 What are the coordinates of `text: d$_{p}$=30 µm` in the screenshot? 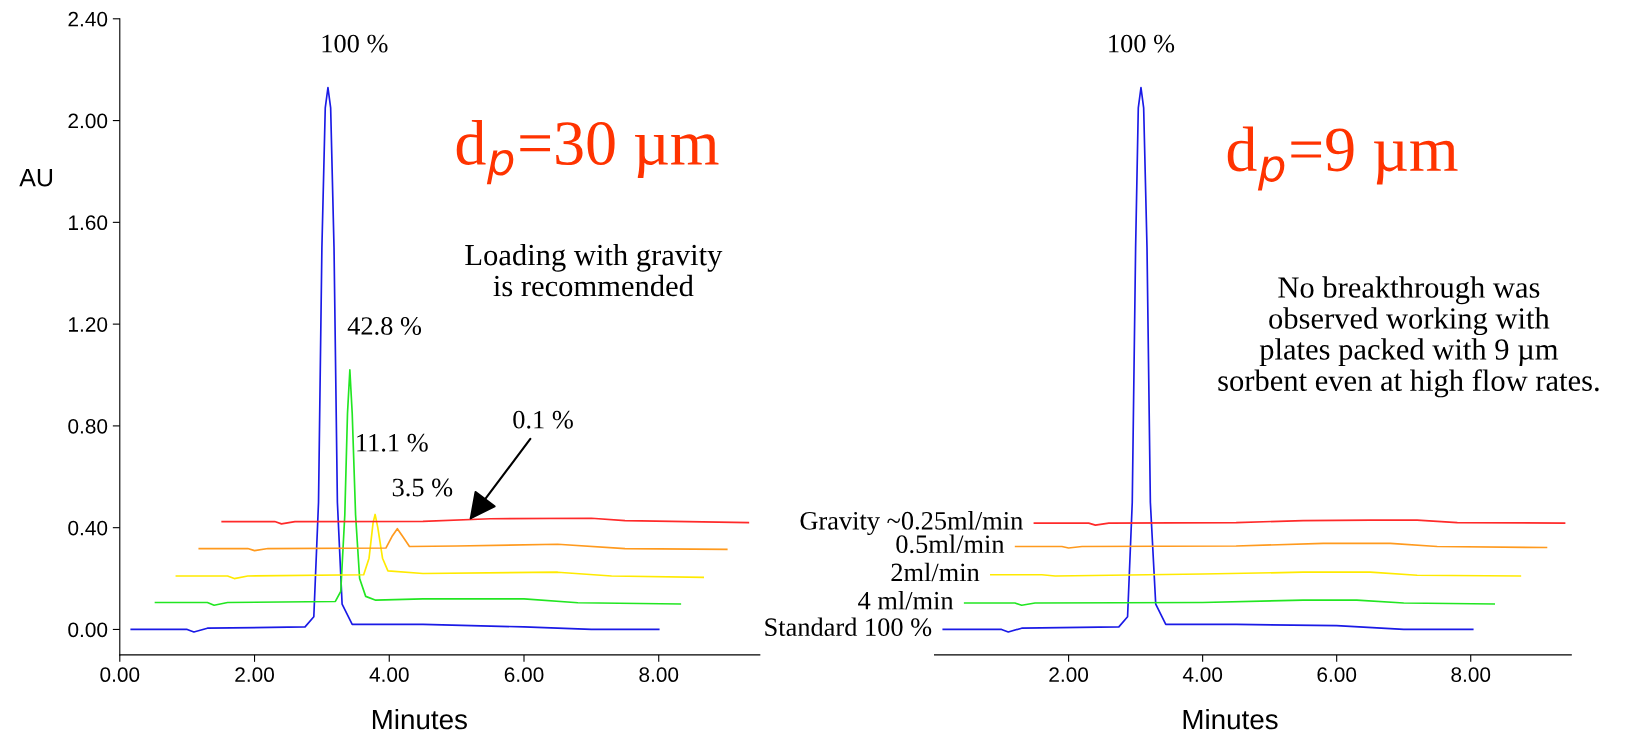 It's located at (587, 152).